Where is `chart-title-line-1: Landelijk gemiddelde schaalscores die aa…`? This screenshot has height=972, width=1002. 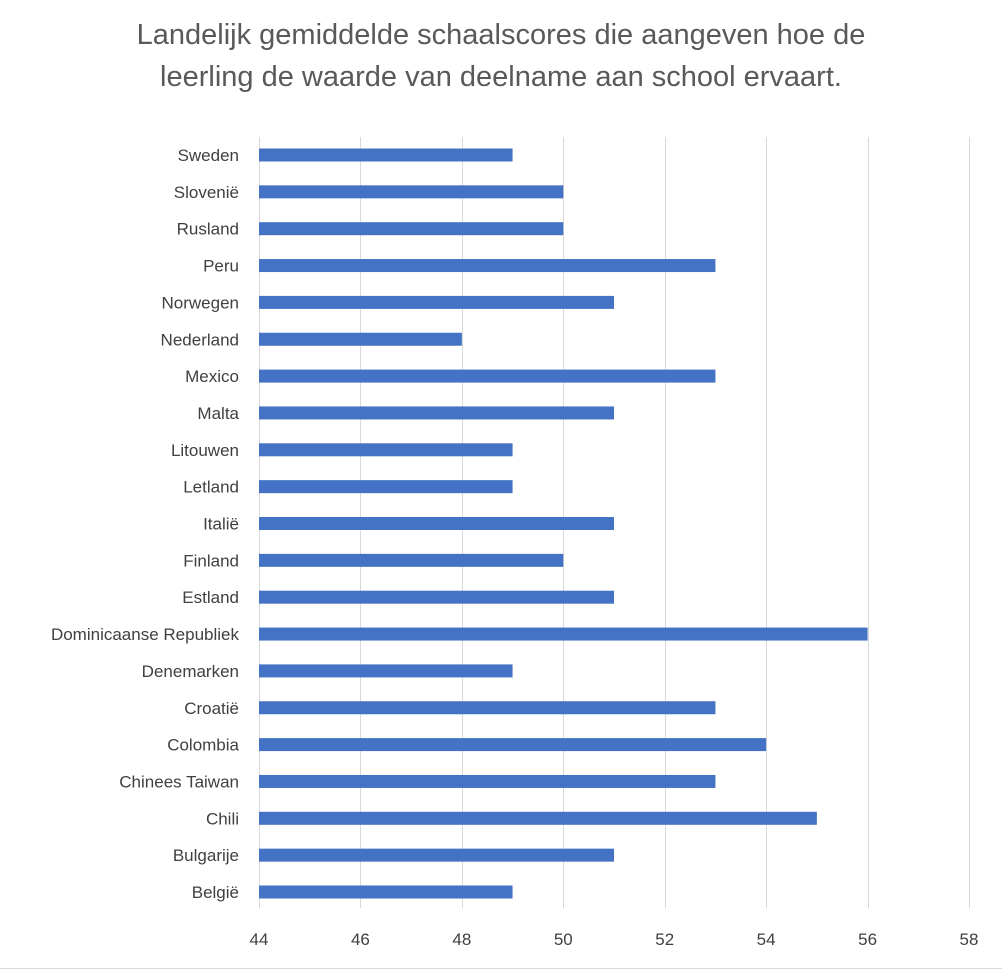 chart-title-line-1: Landelijk gemiddelde schaalscores die aa… is located at coordinates (501, 35).